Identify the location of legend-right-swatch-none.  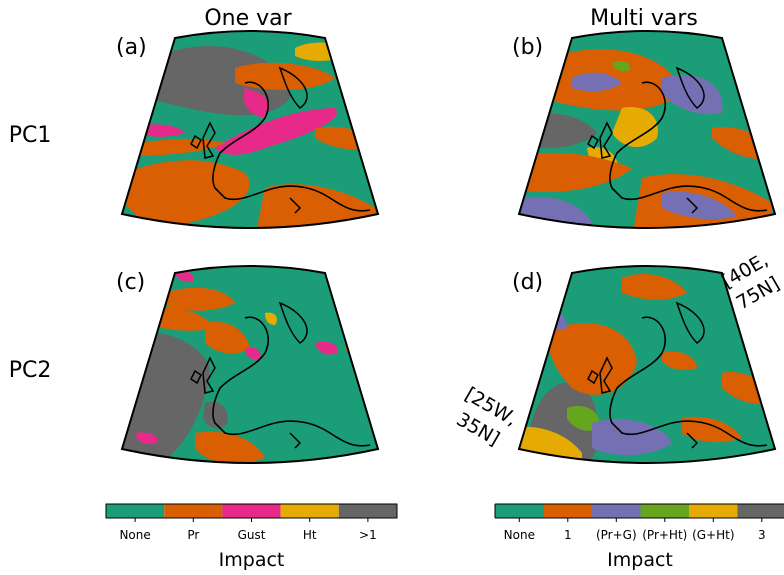
(519, 511).